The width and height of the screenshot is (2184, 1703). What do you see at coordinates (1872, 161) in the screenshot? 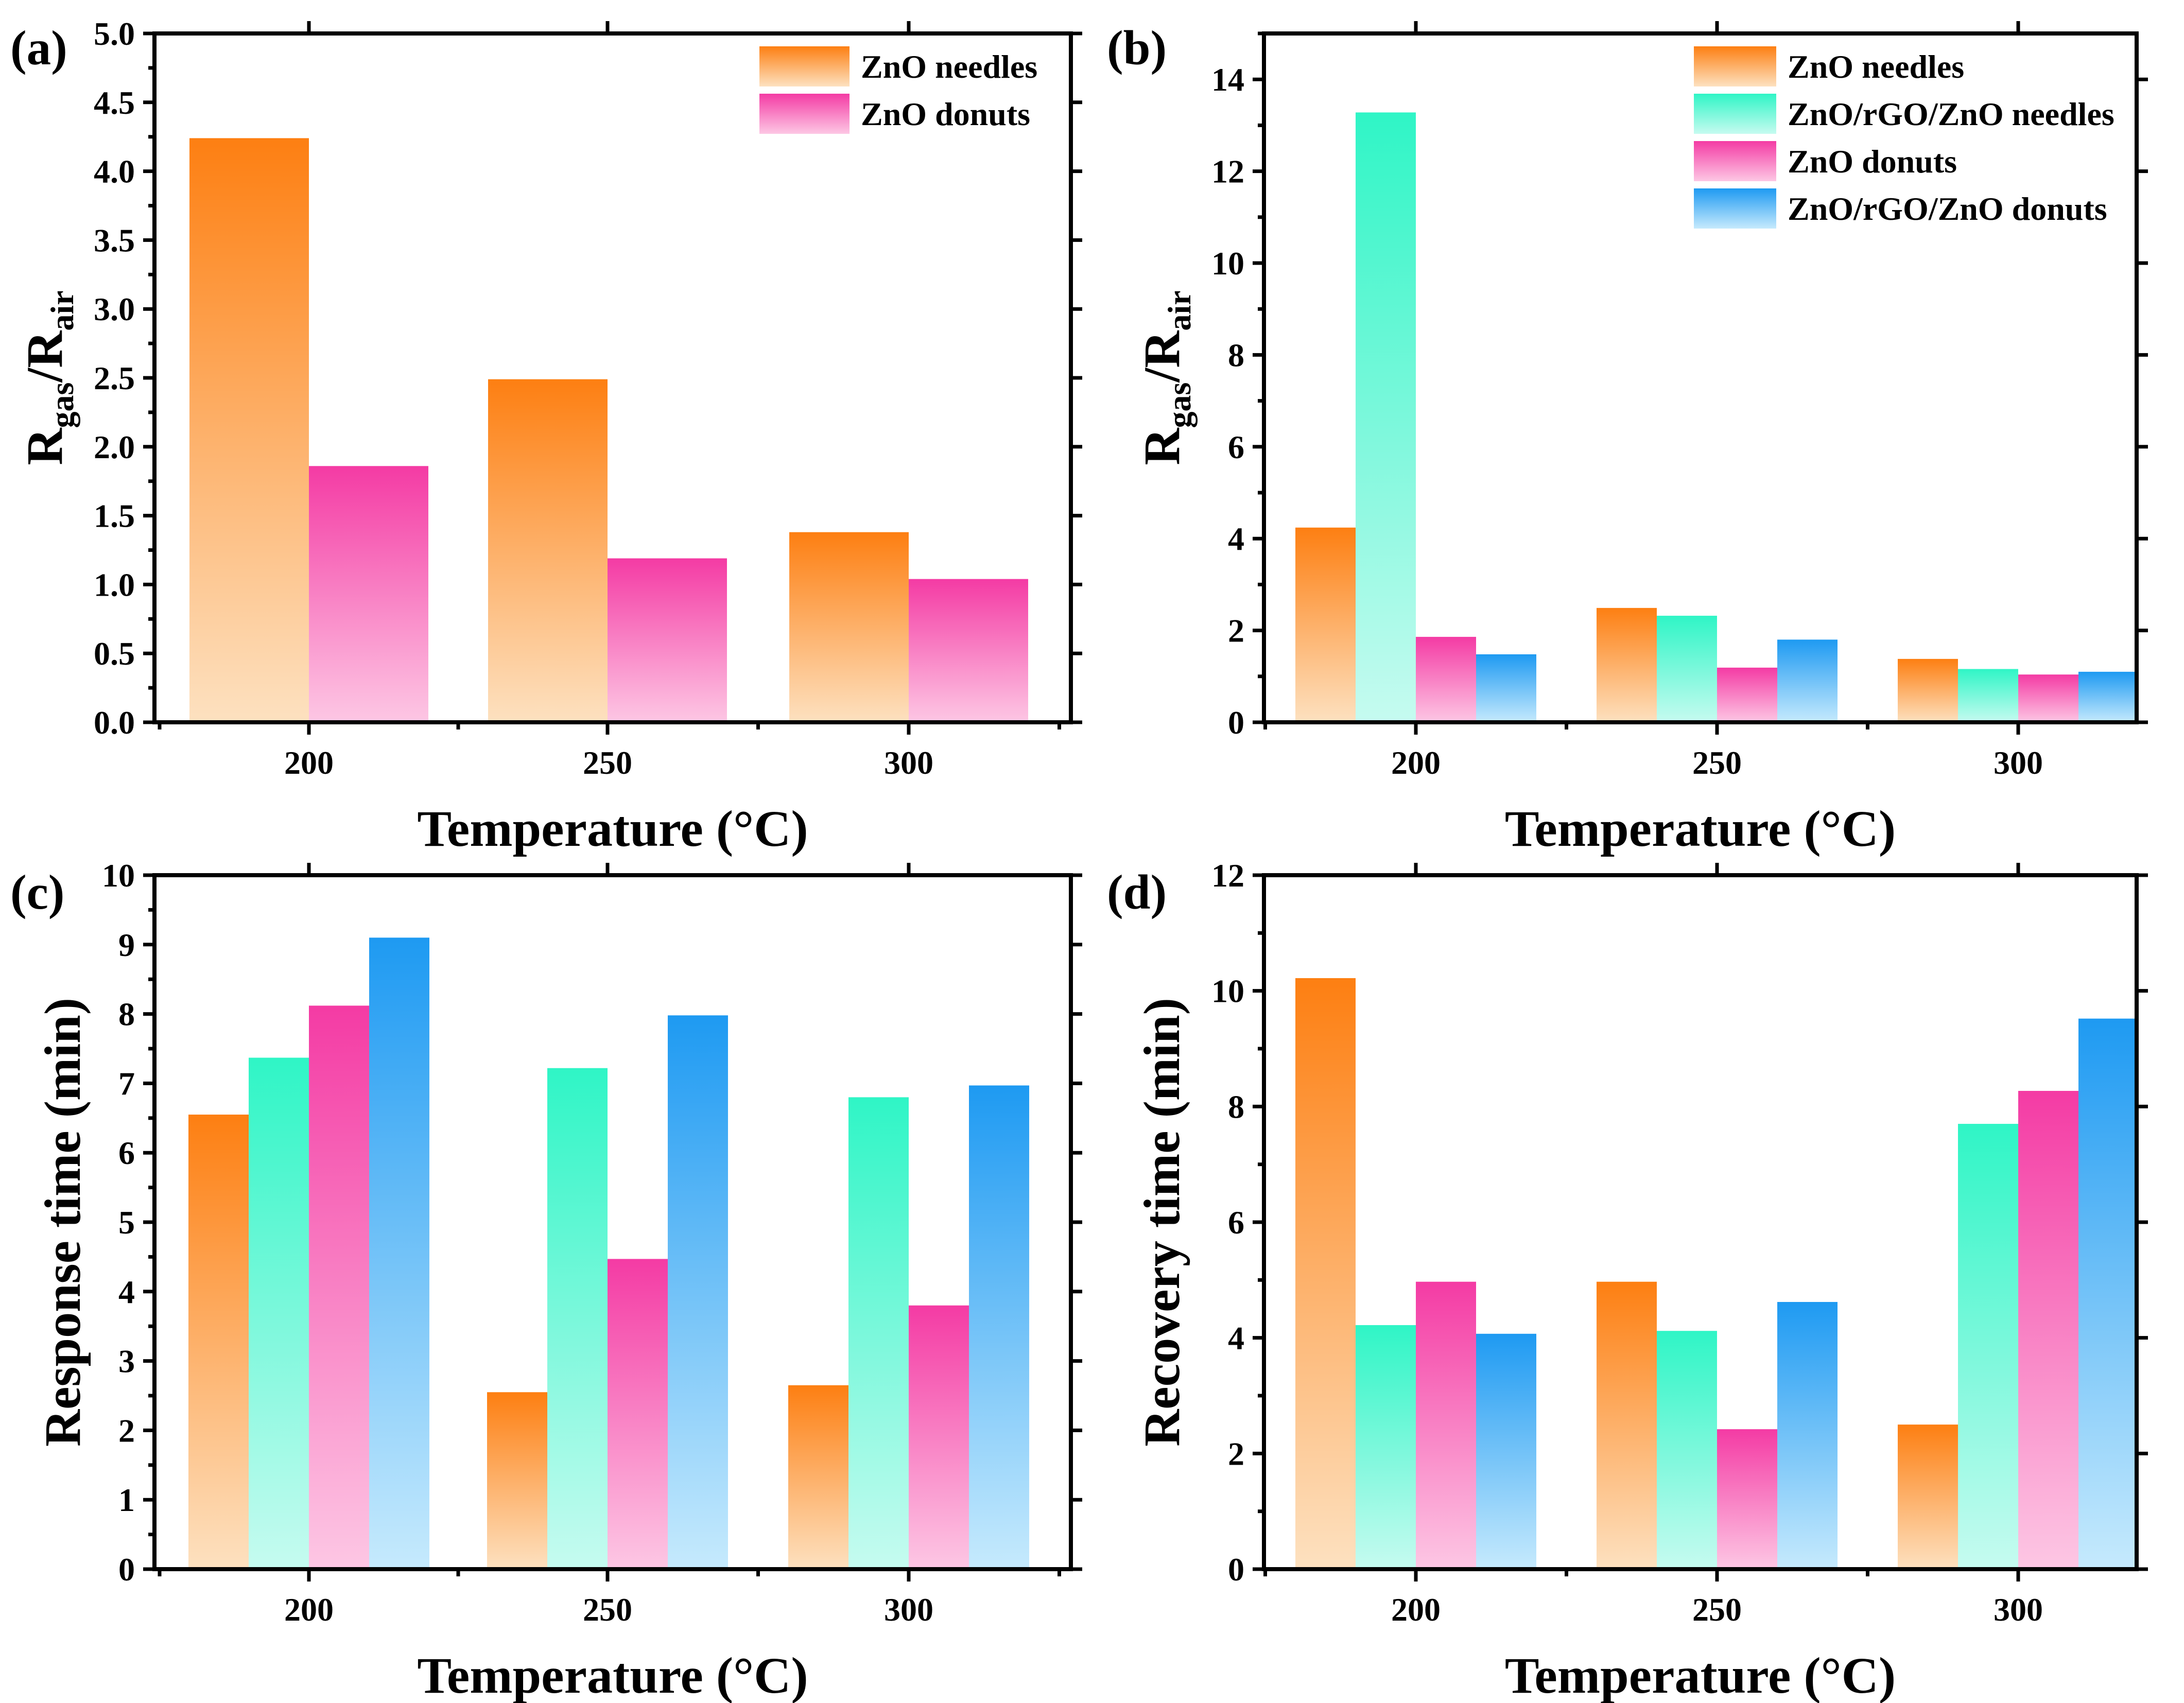
I see `legend-label-zno-donuts: ZnO donuts` at bounding box center [1872, 161].